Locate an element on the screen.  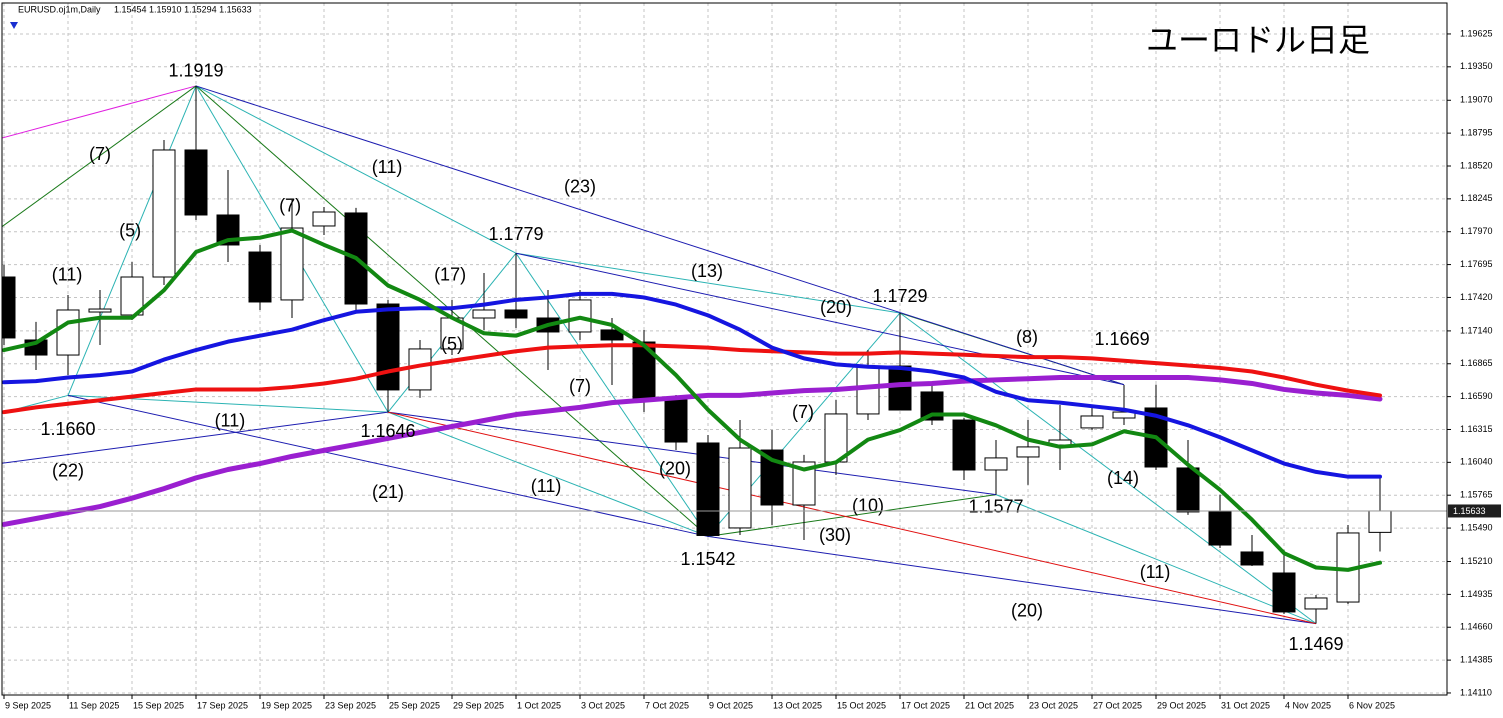
annotation: 1.1729 is located at coordinates (899, 296).